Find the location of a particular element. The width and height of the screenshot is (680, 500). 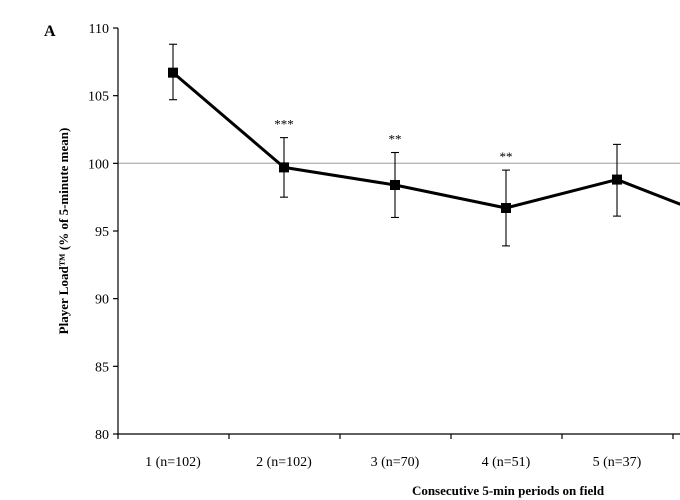

y-axis-title: Player Load™ (% of 5-minute mean) is located at coordinates (63, 231).